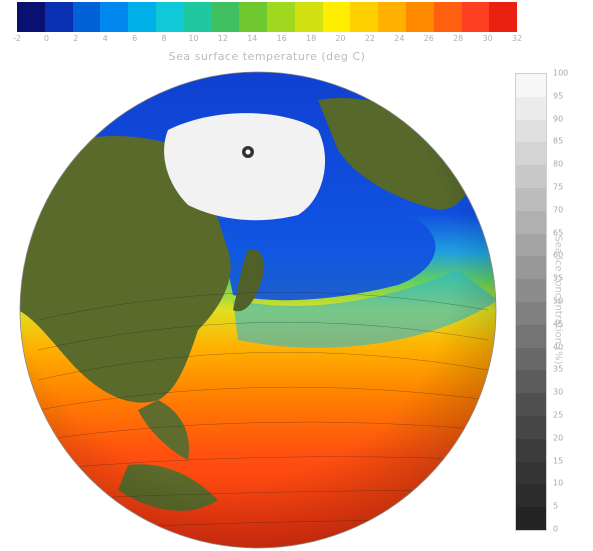 This screenshot has width=593, height=551. Describe the element at coordinates (399, 38) in the screenshot. I see `sst-tick-label: 24` at that location.